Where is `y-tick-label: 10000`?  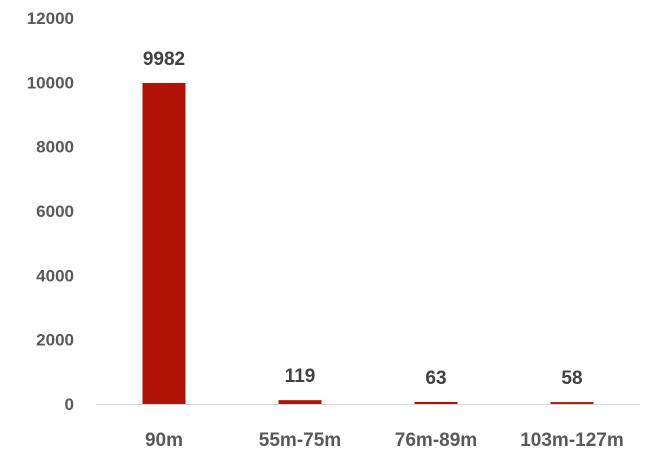 y-tick-label: 10000 is located at coordinates (50, 82).